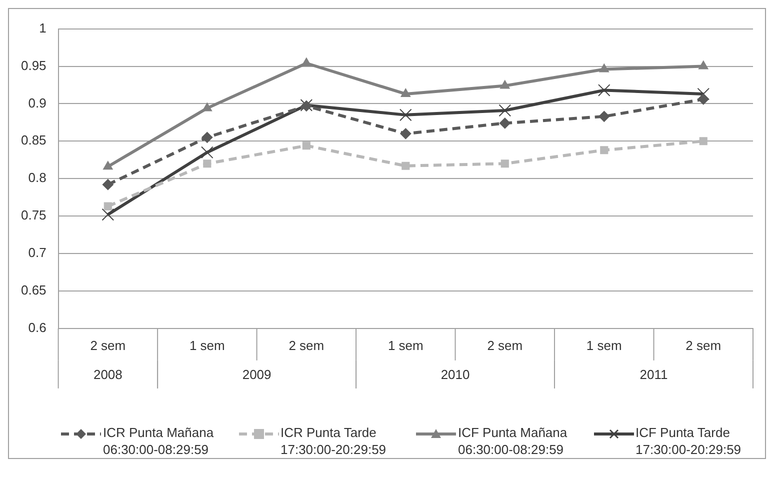 The width and height of the screenshot is (774, 483). What do you see at coordinates (42, 28) in the screenshot?
I see `y-tick-label: 1` at bounding box center [42, 28].